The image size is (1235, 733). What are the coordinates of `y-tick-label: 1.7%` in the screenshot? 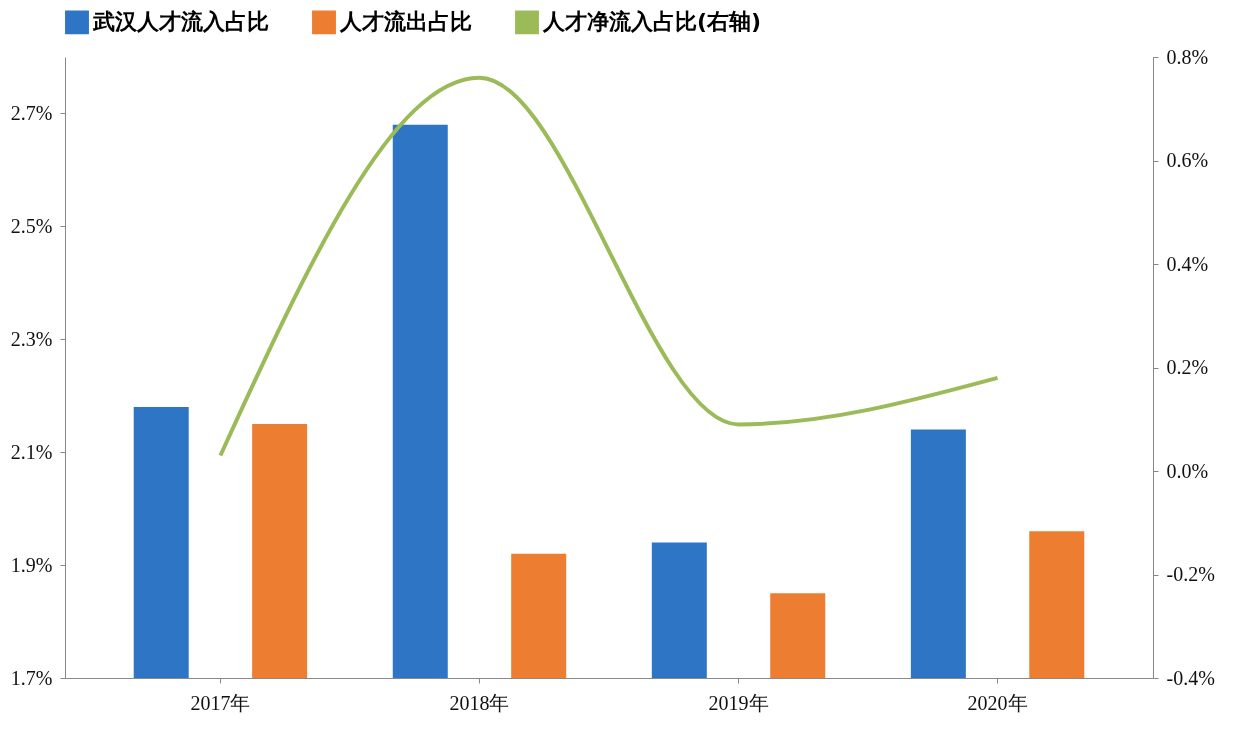 It's located at (31, 677).